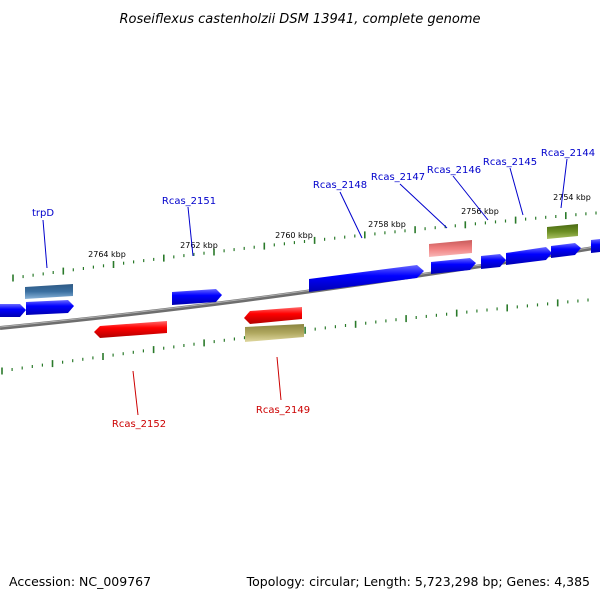 This screenshot has height=600, width=600. I want to click on scale-label-2756: 2756 kbp, so click(480, 211).